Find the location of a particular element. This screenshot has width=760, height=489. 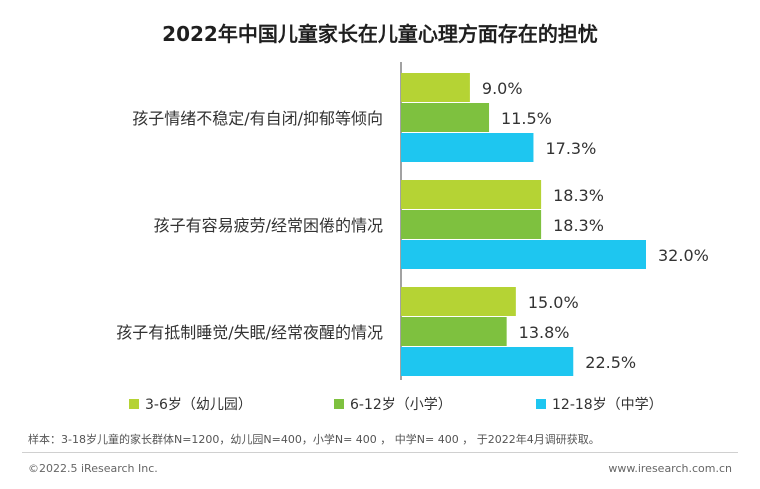

data-label: 15.0% is located at coordinates (553, 302).